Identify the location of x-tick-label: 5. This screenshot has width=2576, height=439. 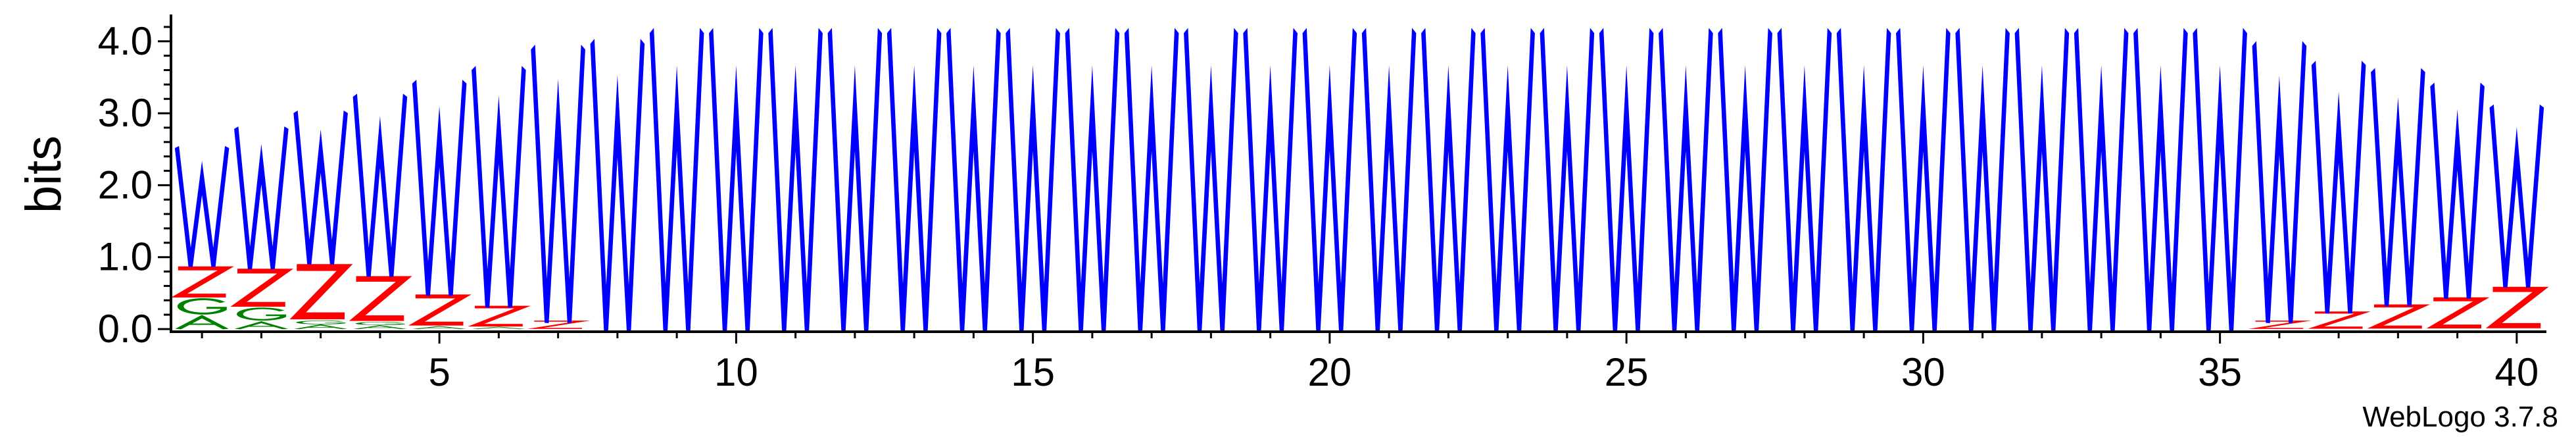
(439, 372).